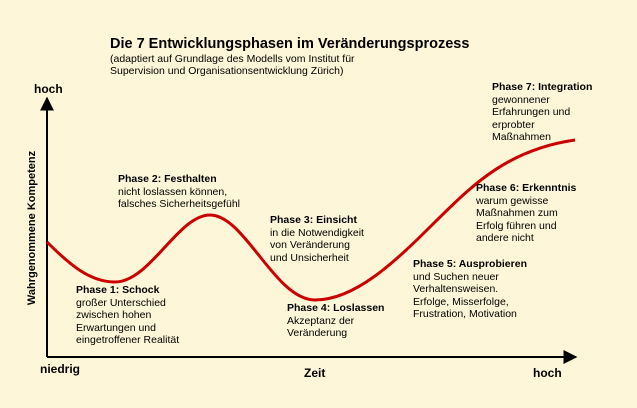  Describe the element at coordinates (542, 87) in the screenshot. I see `phase-7-title: Phase 7: Integration` at that location.